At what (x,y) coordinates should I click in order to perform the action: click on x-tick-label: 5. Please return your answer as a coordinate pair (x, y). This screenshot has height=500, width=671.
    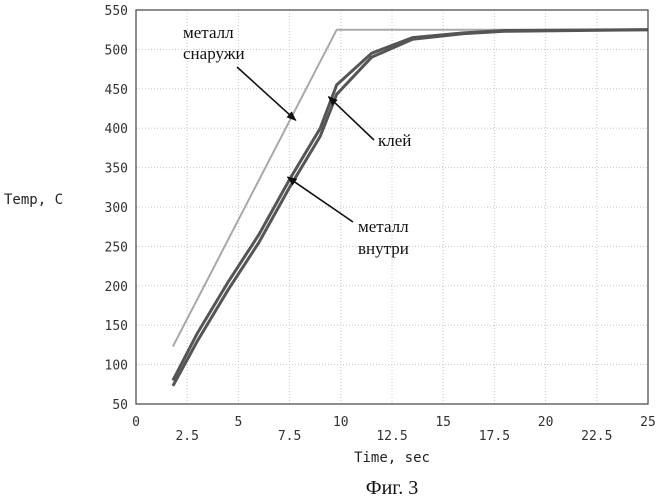
    Looking at the image, I should click on (238, 422).